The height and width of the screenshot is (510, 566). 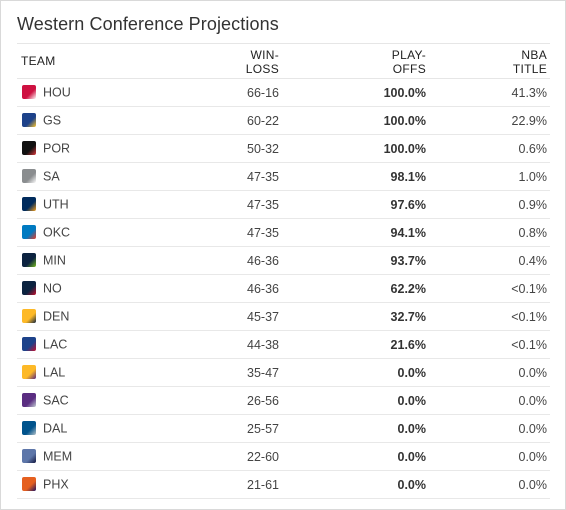 What do you see at coordinates (110, 316) in the screenshot?
I see `team-cell: DEN` at bounding box center [110, 316].